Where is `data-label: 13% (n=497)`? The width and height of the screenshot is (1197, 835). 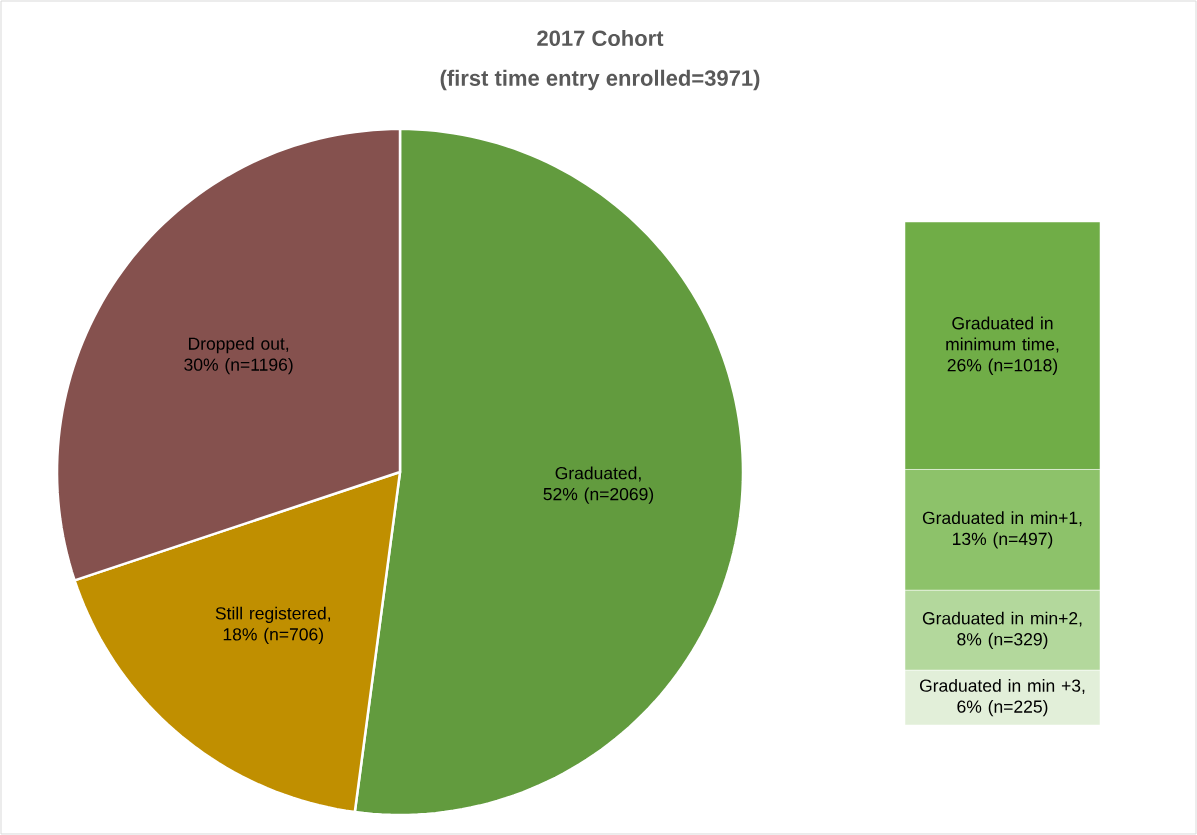
data-label: 13% (n=497) is located at coordinates (1003, 540).